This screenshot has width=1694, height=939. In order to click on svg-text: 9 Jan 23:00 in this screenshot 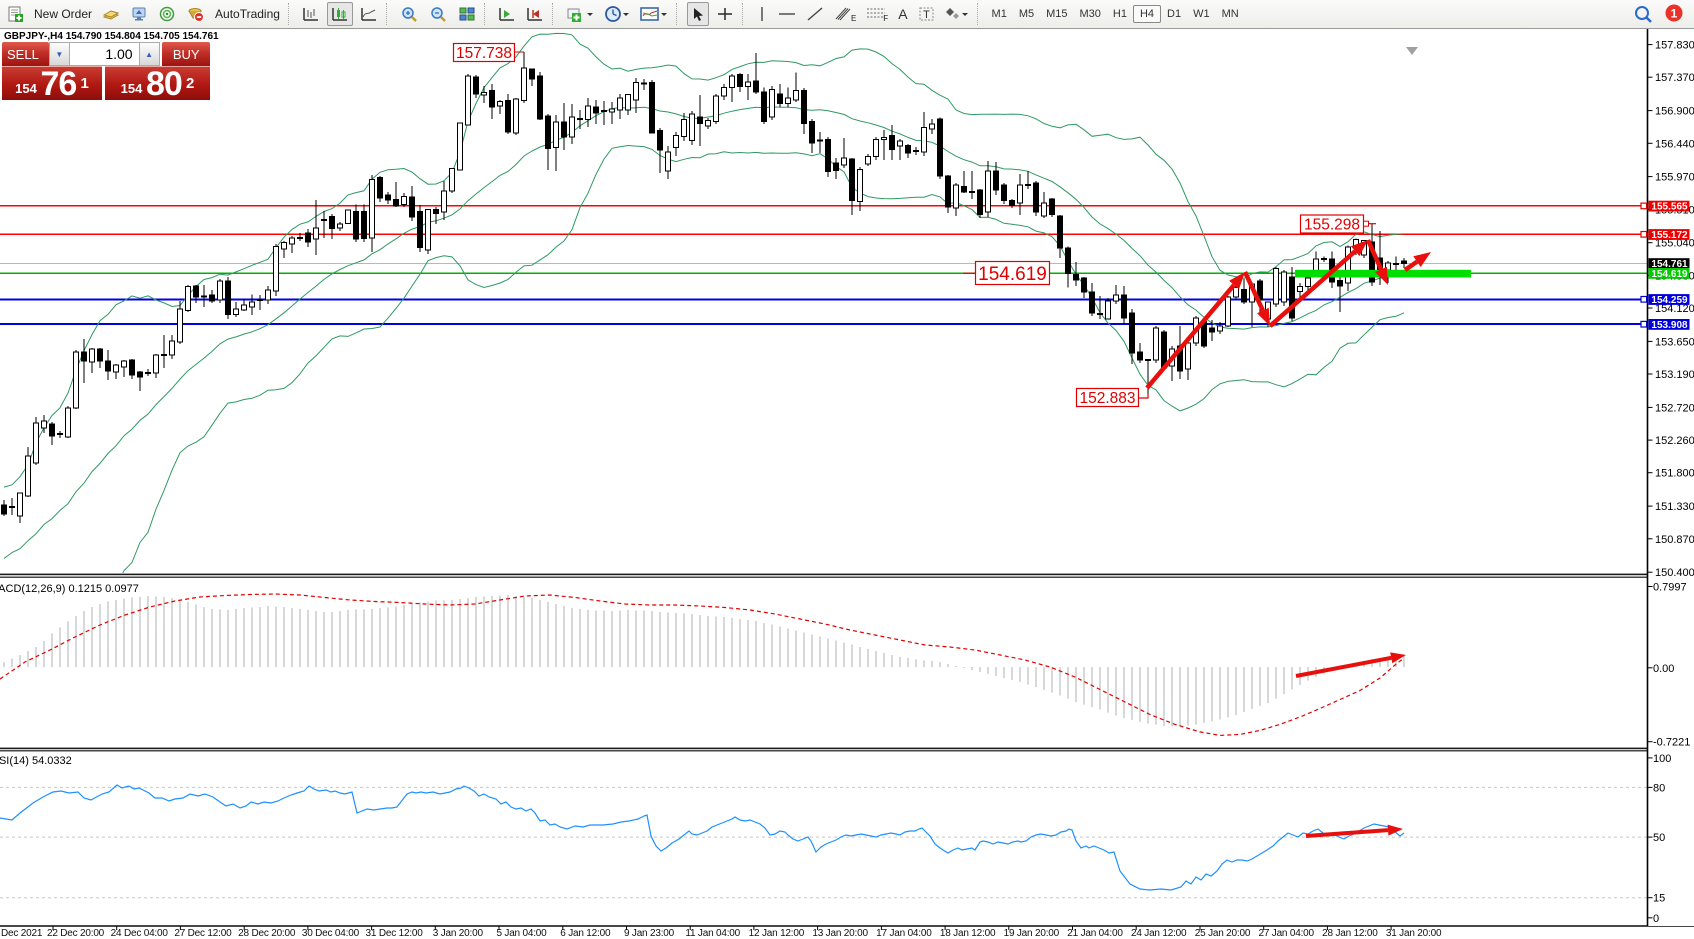, I will do `click(649, 933)`.